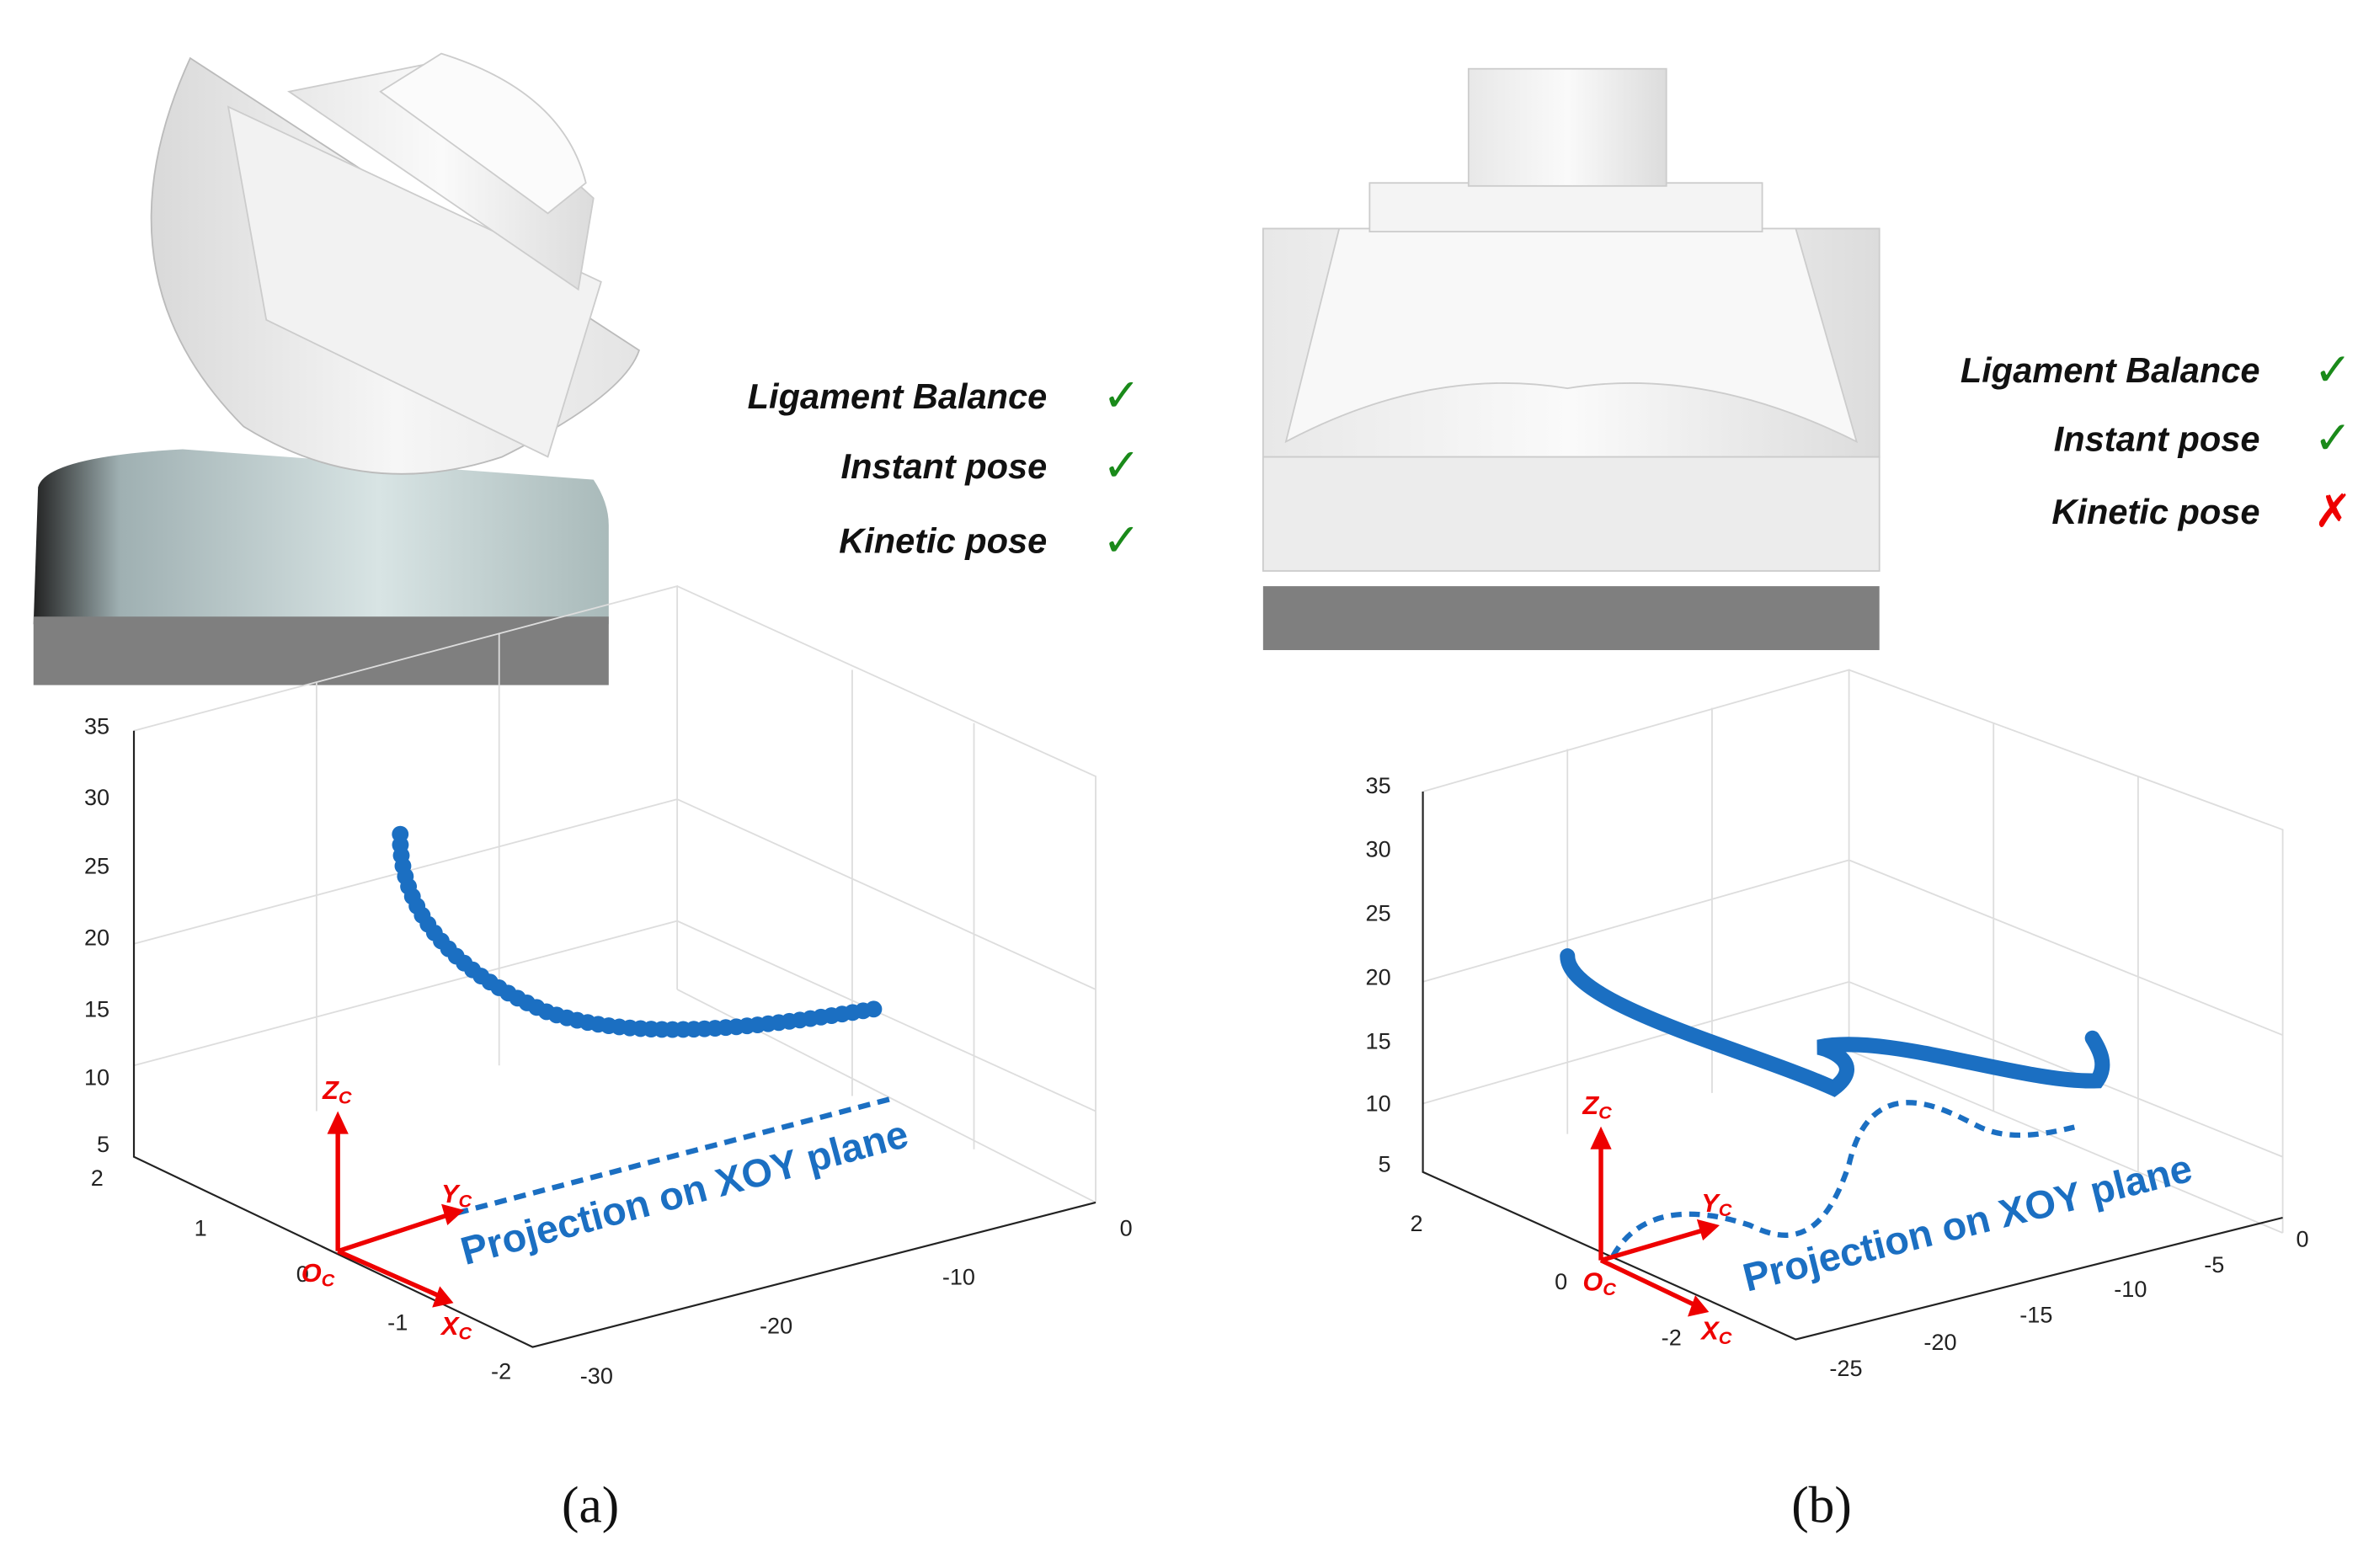 The height and width of the screenshot is (1568, 2374). I want to click on frame-arrows-b, so click(1655, 1221).